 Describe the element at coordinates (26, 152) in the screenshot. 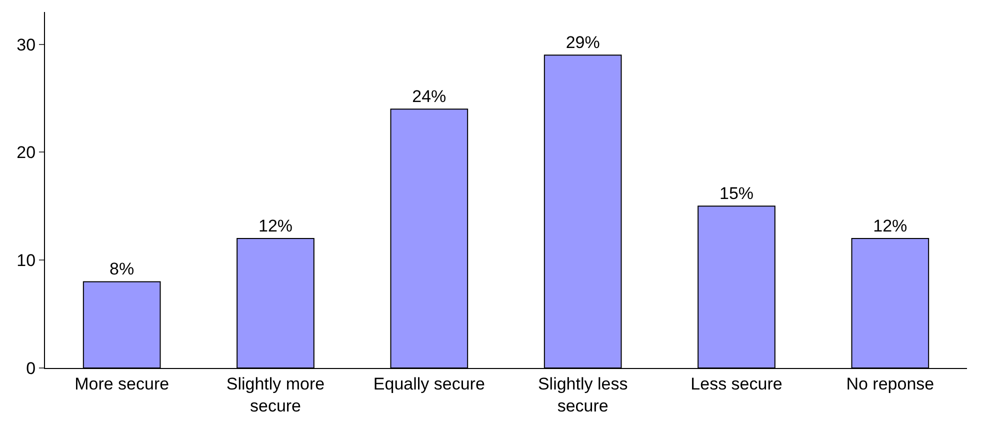

I see `y-tick-label: 20` at that location.